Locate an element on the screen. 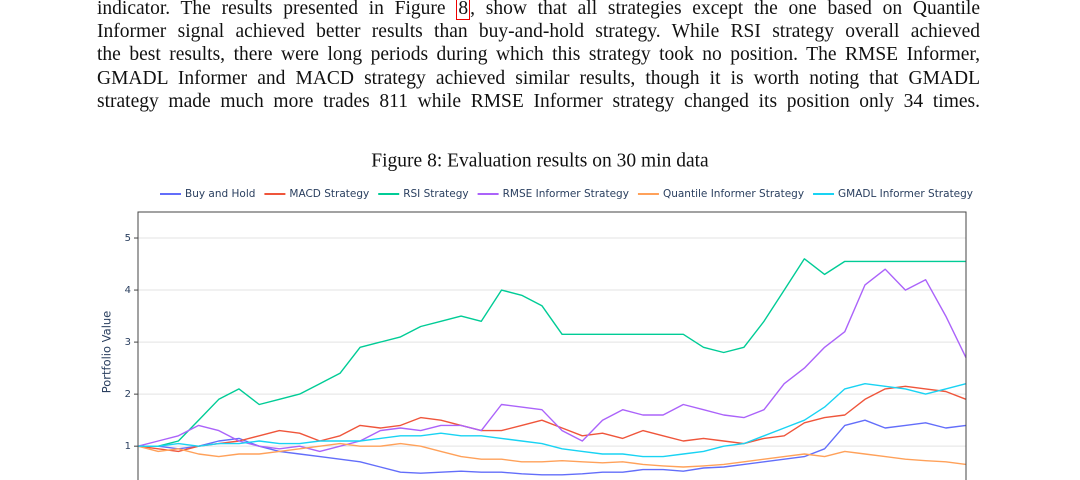  y-axis-label: Portfolio Value is located at coordinates (107, 352).